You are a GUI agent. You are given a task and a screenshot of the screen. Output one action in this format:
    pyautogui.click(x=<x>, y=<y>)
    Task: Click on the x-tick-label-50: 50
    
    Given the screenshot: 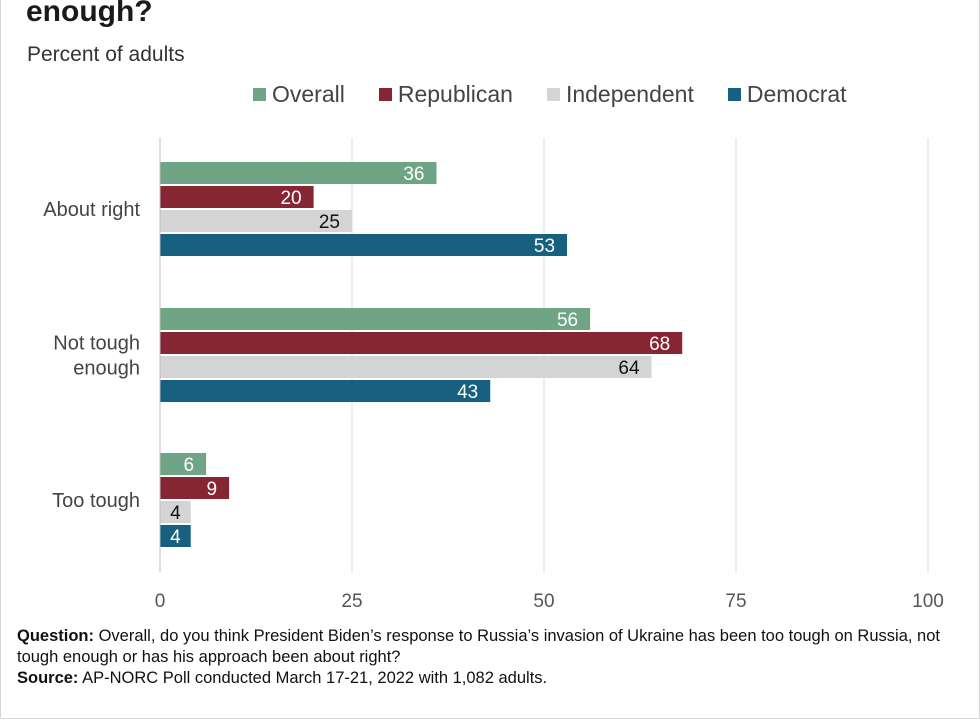 What is the action you would take?
    pyautogui.click(x=543, y=601)
    